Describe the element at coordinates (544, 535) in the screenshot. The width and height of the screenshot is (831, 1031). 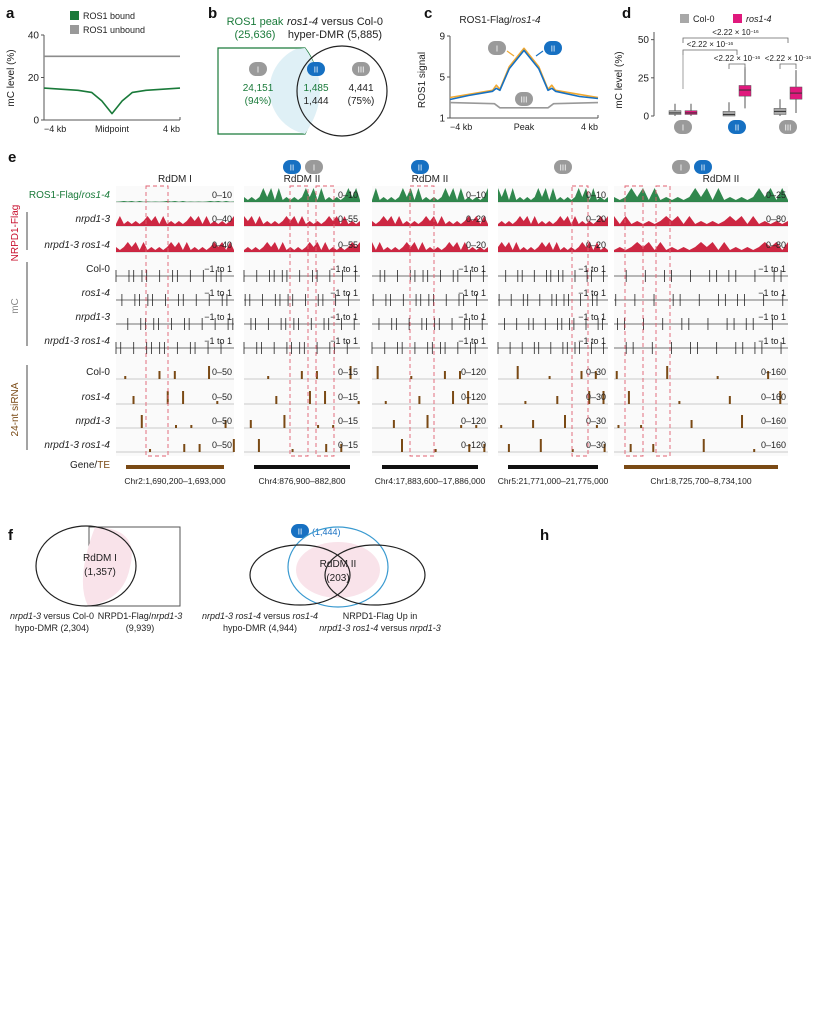
I see `panel-label-h: h` at that location.